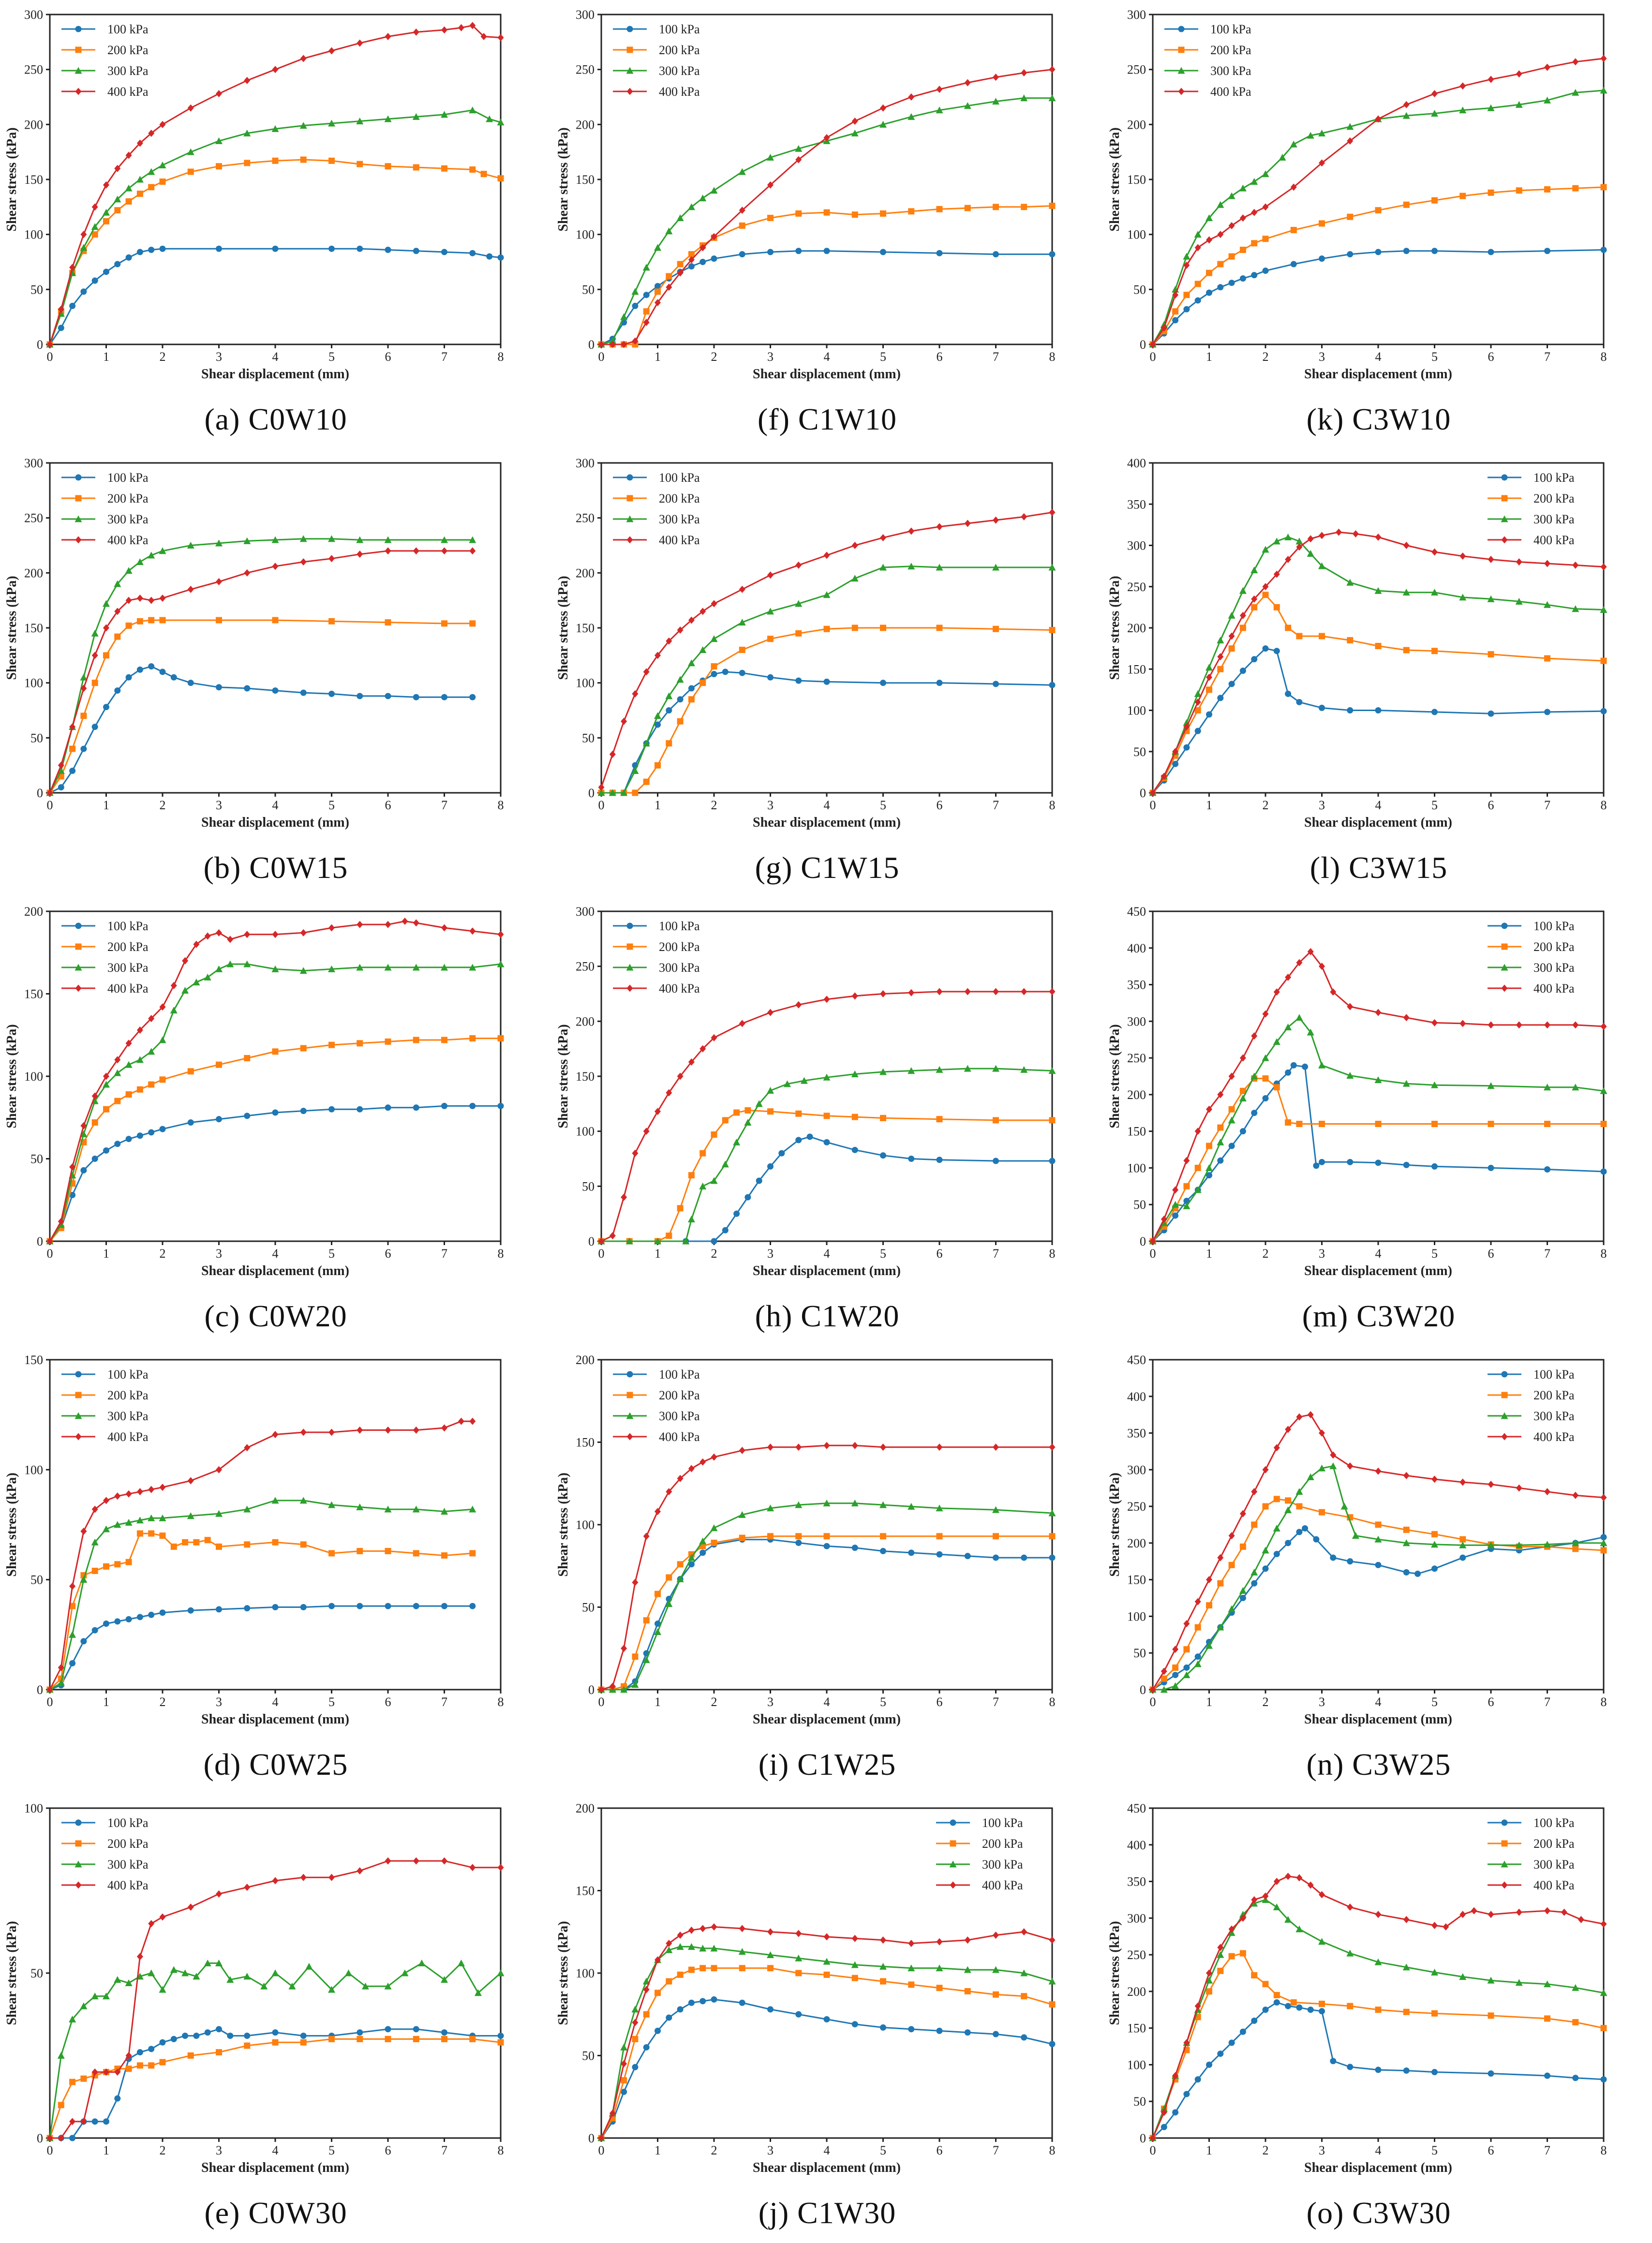  Describe the element at coordinates (1434, 357) in the screenshot. I see `x-tick-label: 5` at that location.